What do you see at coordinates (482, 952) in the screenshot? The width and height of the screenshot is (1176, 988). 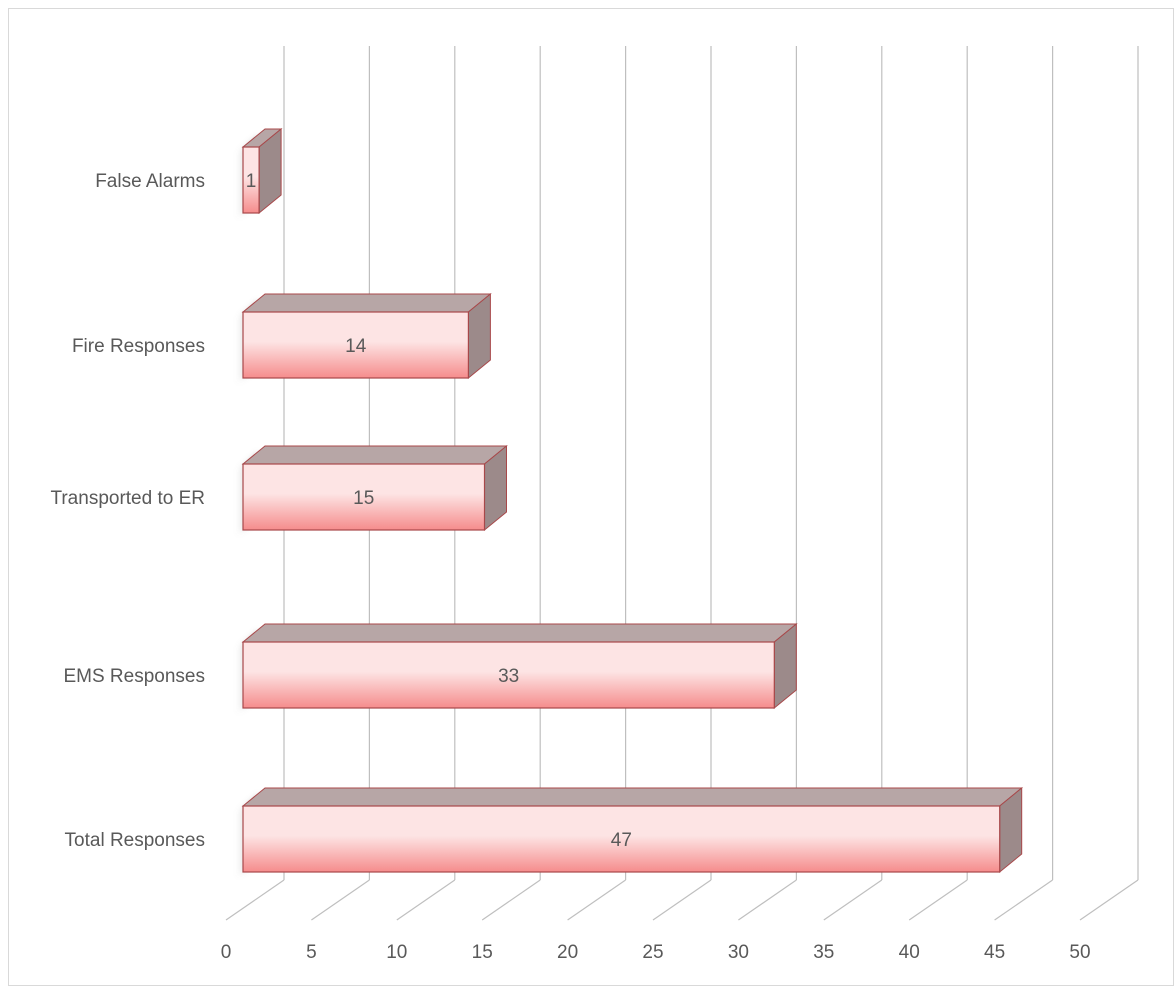 I see `x-tick-label: 15` at bounding box center [482, 952].